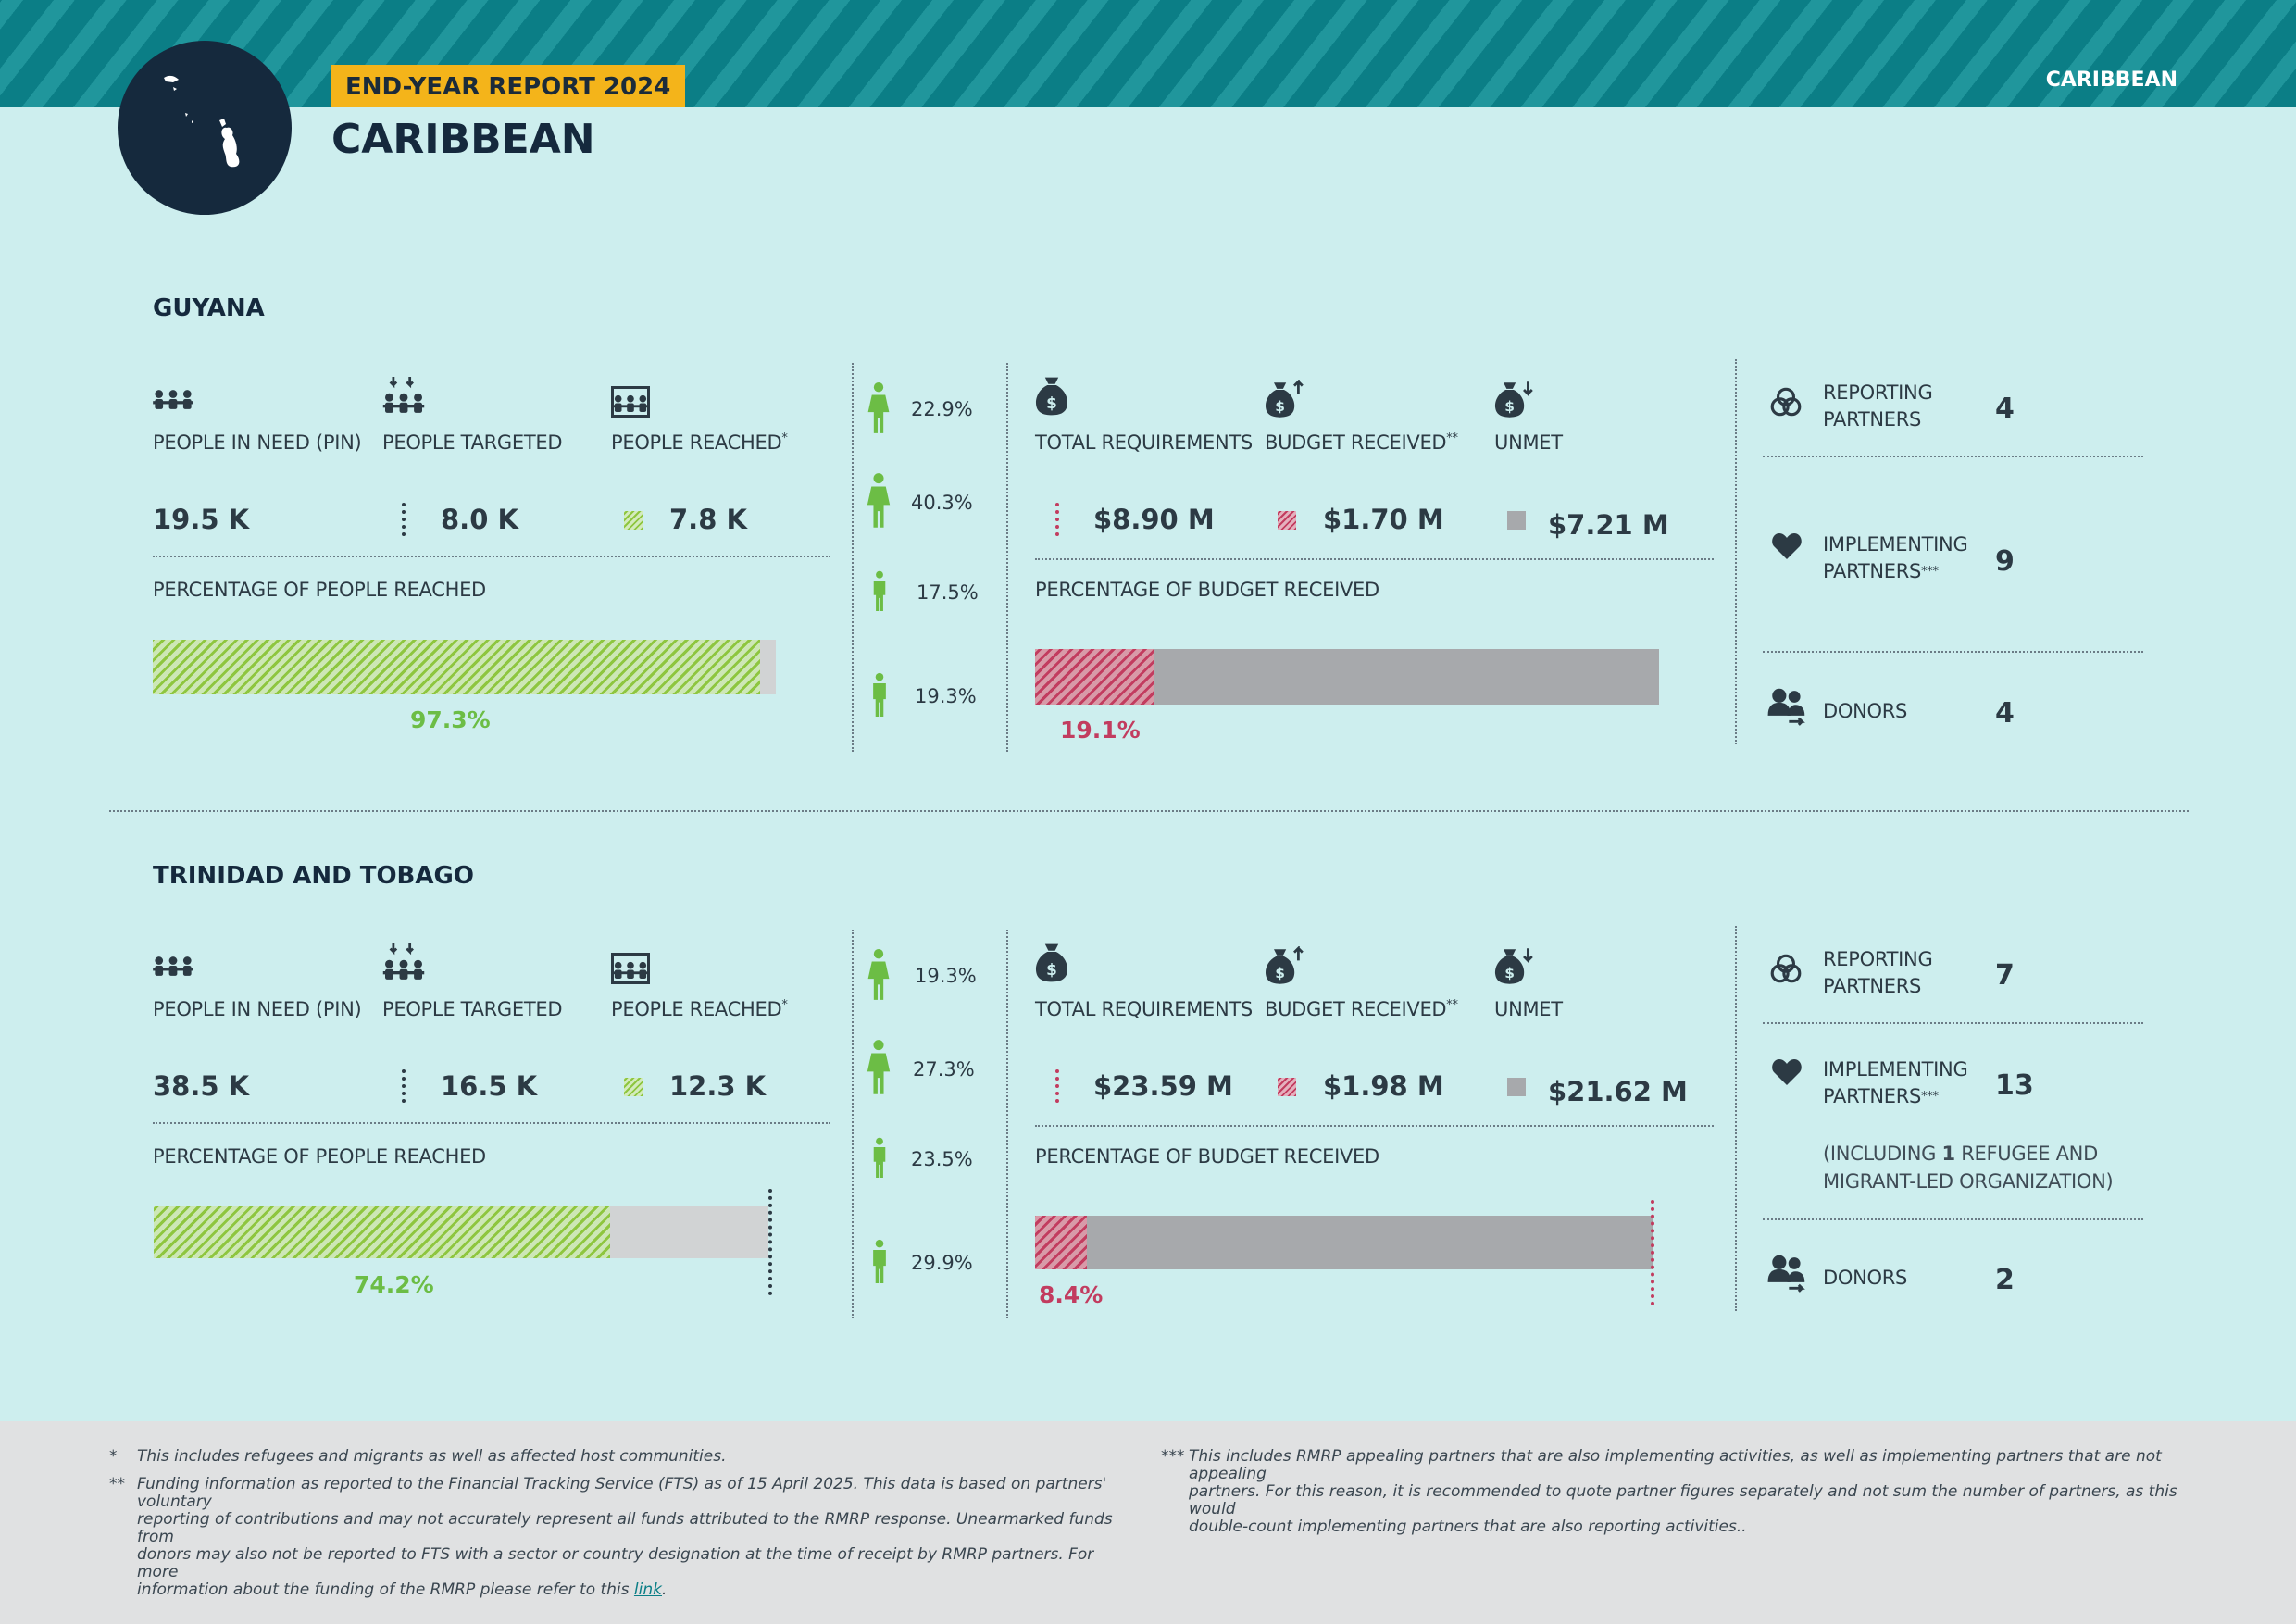 This screenshot has height=1624, width=2296. I want to click on page-title: CARIBBEAN, so click(463, 139).